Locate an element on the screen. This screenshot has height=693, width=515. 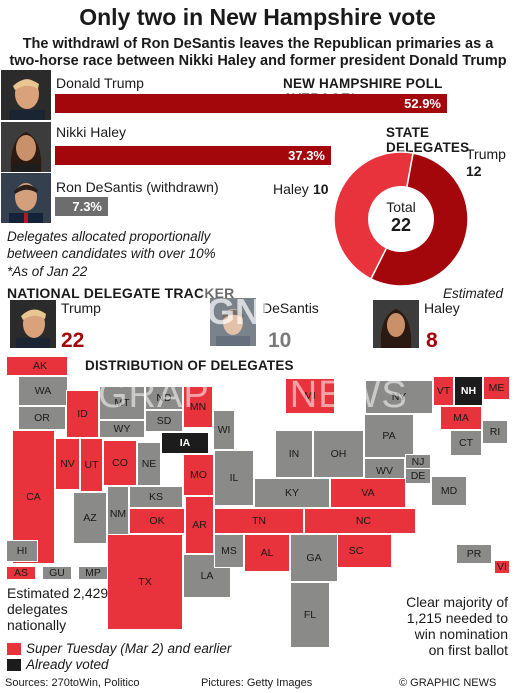
legend-already-voted-label: Already voted is located at coordinates (67, 664).